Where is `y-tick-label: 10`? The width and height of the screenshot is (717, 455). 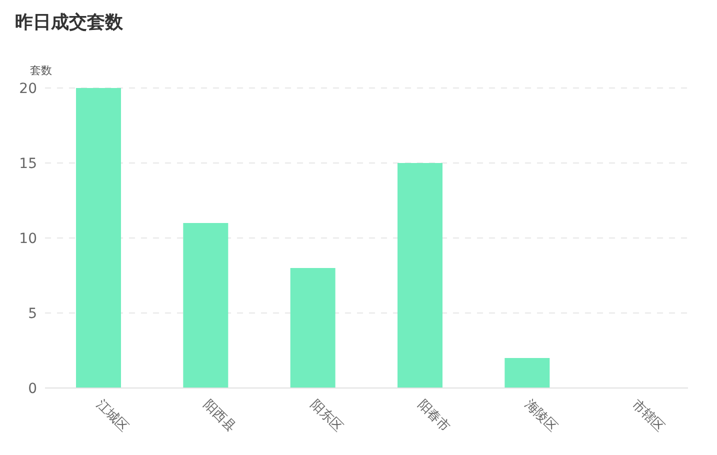
y-tick-label: 10 is located at coordinates (28, 238).